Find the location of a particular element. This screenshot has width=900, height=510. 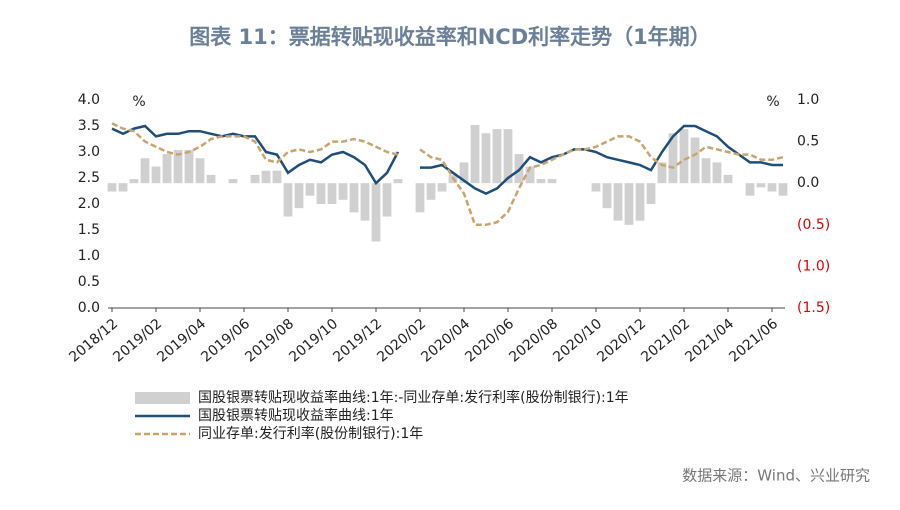

x-tick-label: 2021/04 is located at coordinates (709, 341).